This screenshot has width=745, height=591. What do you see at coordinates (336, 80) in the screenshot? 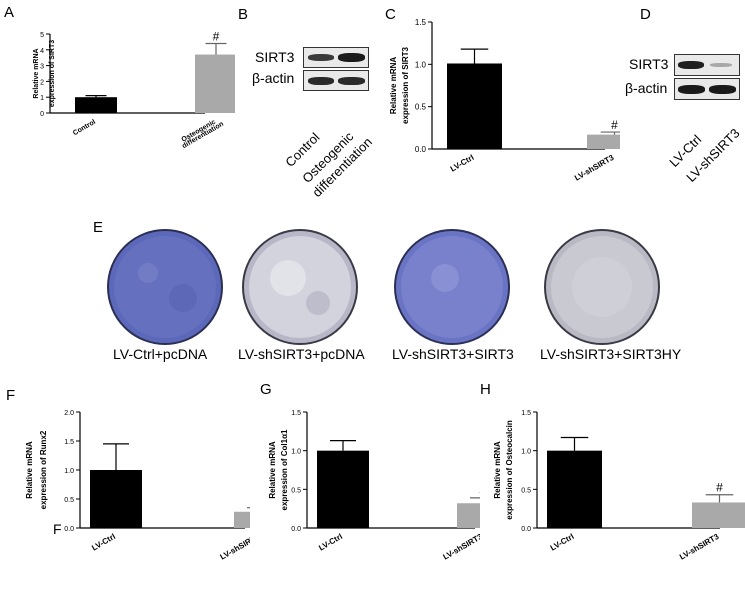
I see `blot-b-actin-strip` at bounding box center [336, 80].